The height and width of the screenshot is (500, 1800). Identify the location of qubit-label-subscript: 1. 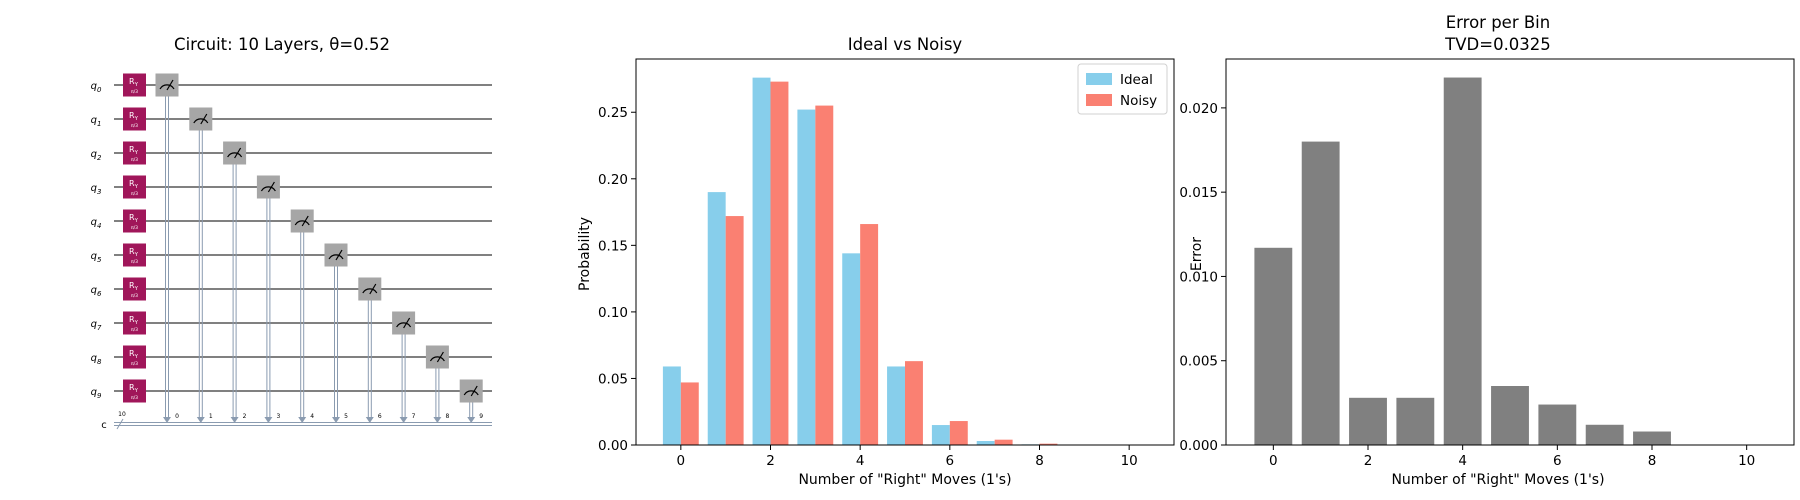
(99, 124).